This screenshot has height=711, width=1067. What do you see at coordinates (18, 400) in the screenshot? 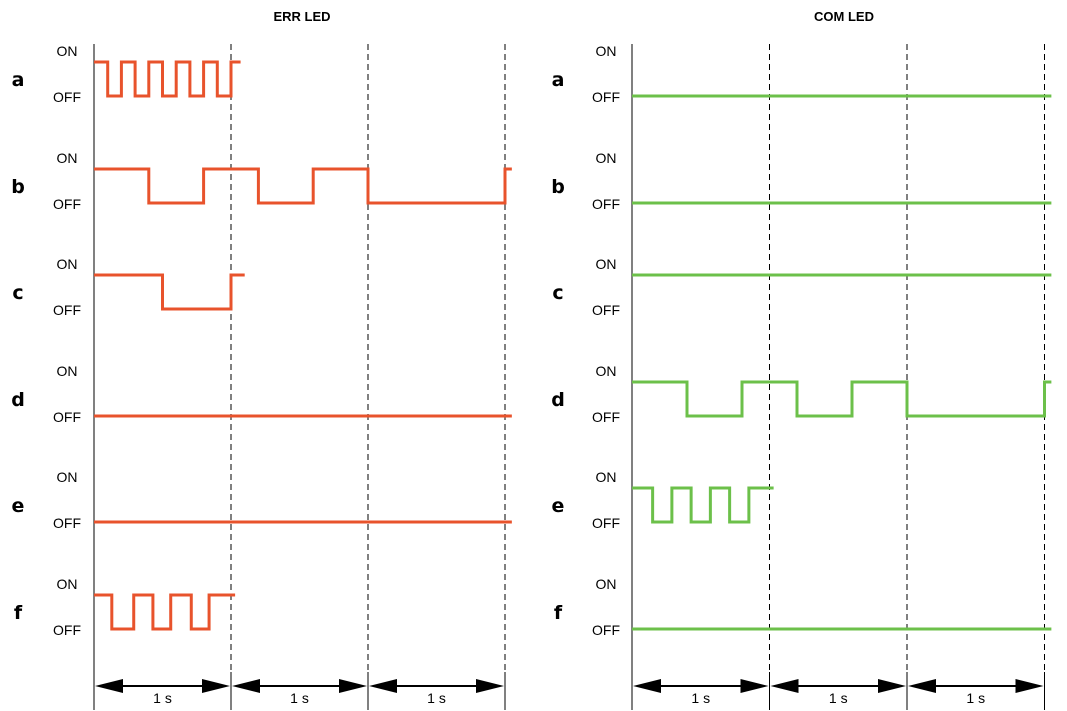
I see `err-row-letter-d: d` at bounding box center [18, 400].